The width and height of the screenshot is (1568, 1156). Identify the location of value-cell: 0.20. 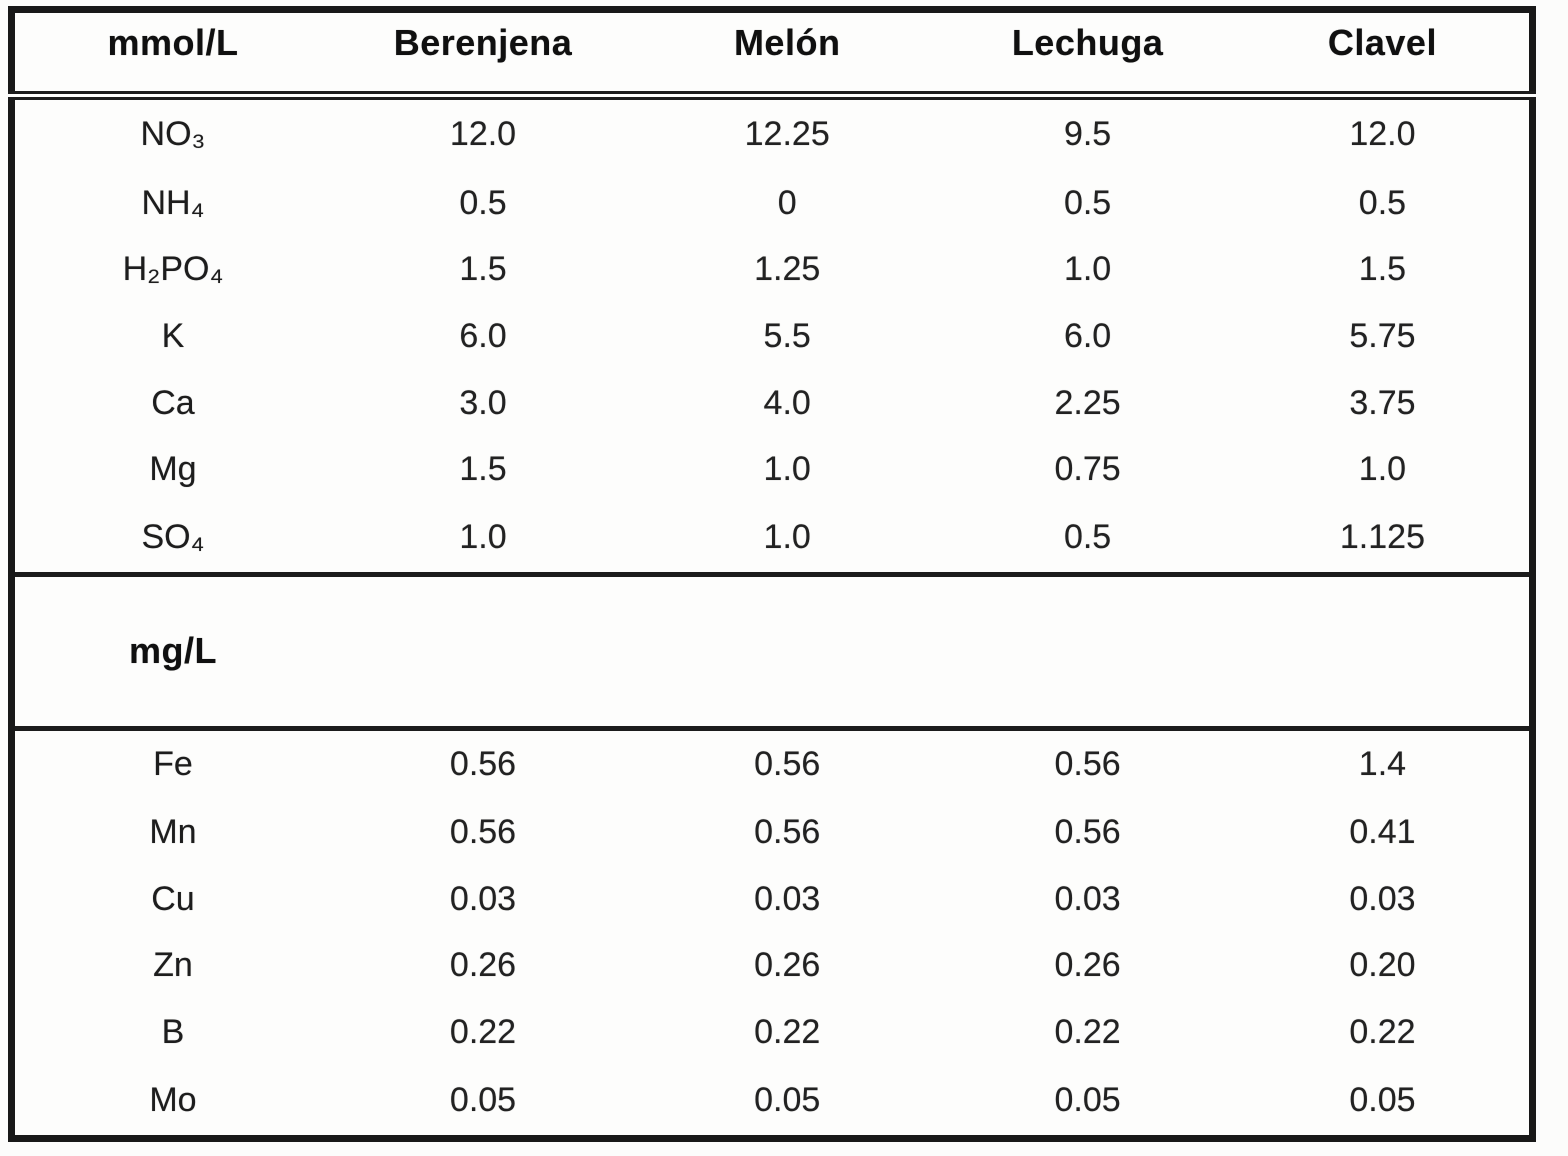
(1382, 965).